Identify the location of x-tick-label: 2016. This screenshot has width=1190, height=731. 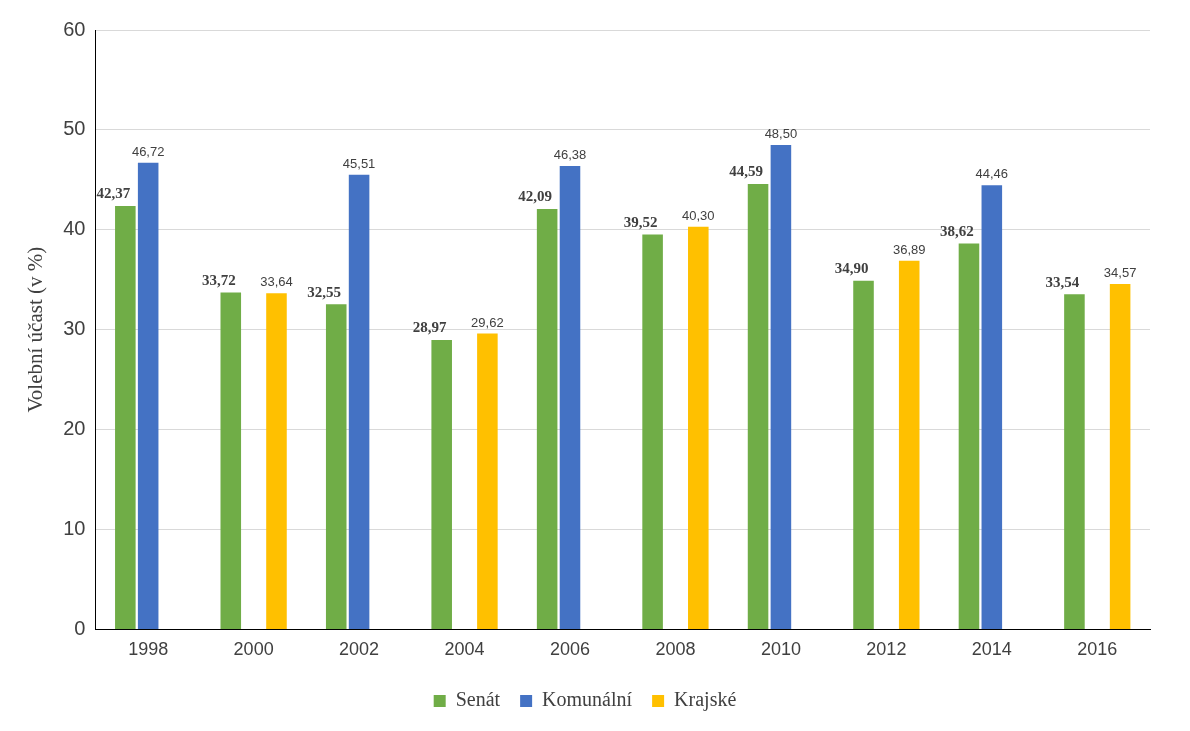
(1097, 649).